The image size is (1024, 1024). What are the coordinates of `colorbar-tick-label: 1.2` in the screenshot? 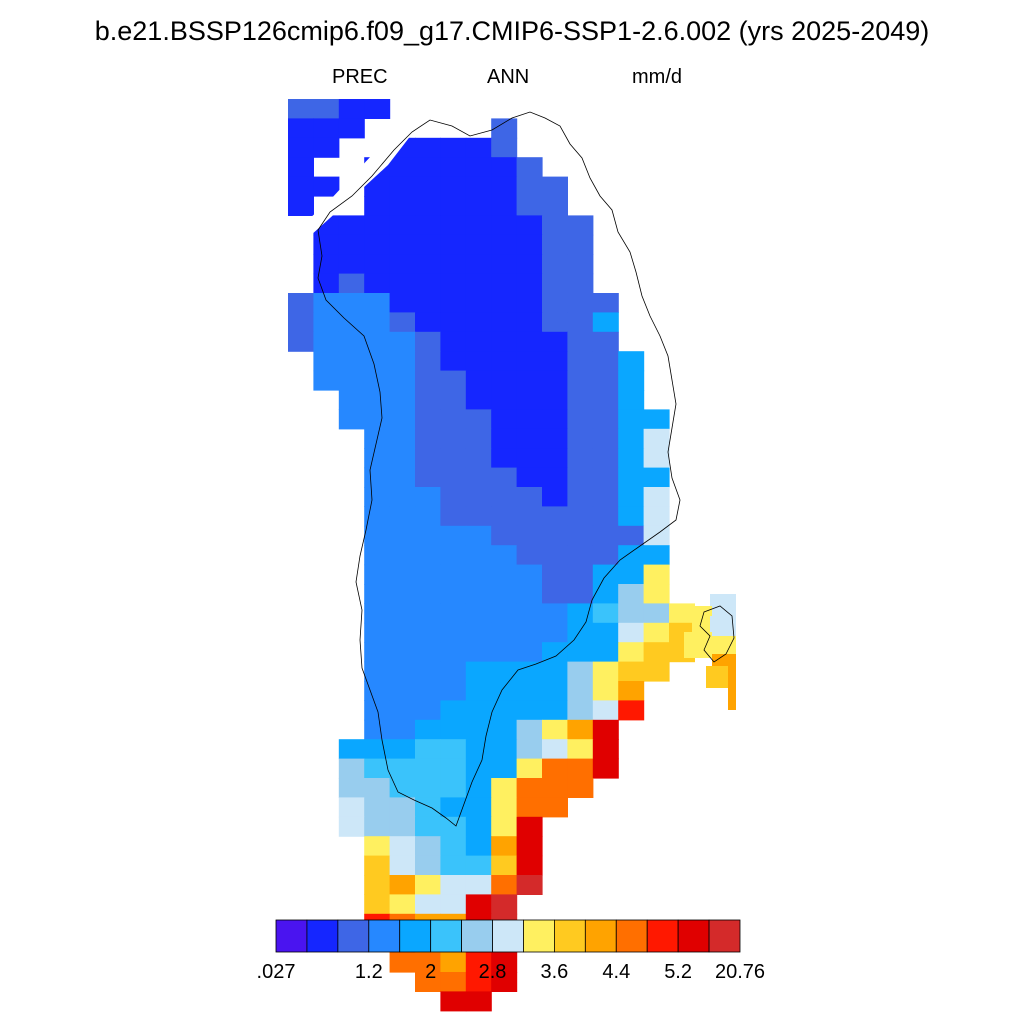 It's located at (368, 972).